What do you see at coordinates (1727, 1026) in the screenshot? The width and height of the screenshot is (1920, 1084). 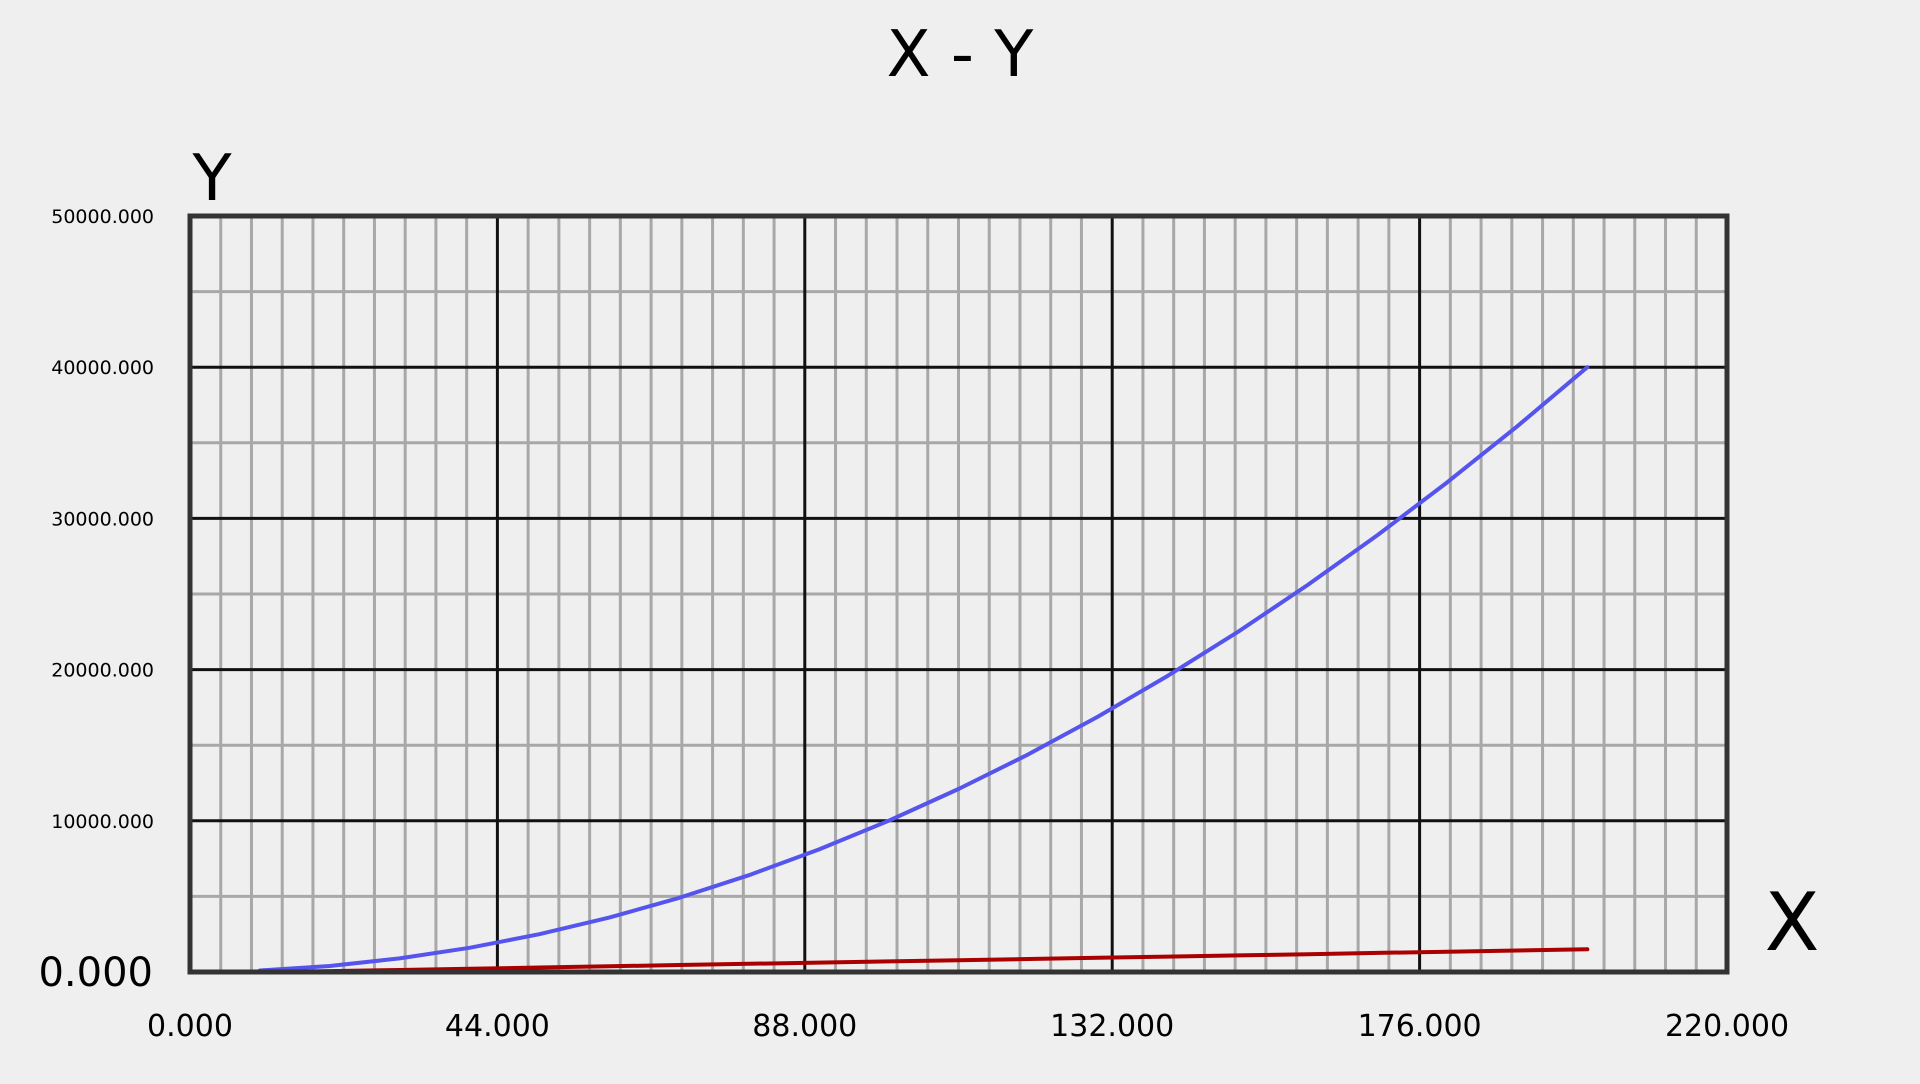 I see `x-tick-label: 220.000` at bounding box center [1727, 1026].